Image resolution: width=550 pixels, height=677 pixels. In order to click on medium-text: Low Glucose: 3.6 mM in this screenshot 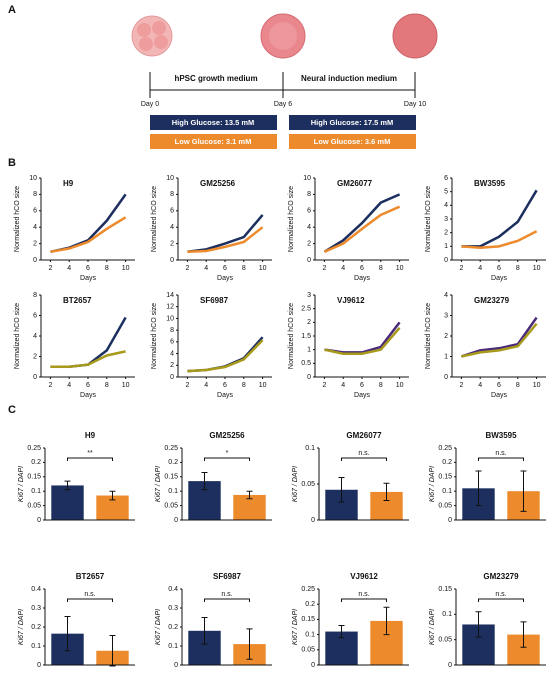, I will do `click(352, 141)`.